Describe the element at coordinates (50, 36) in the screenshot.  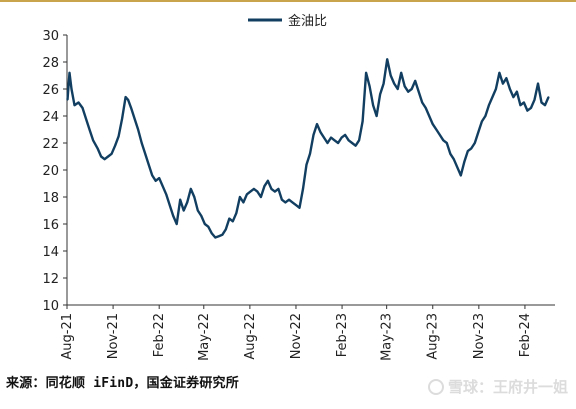
I see `y-tick-label: 30` at that location.